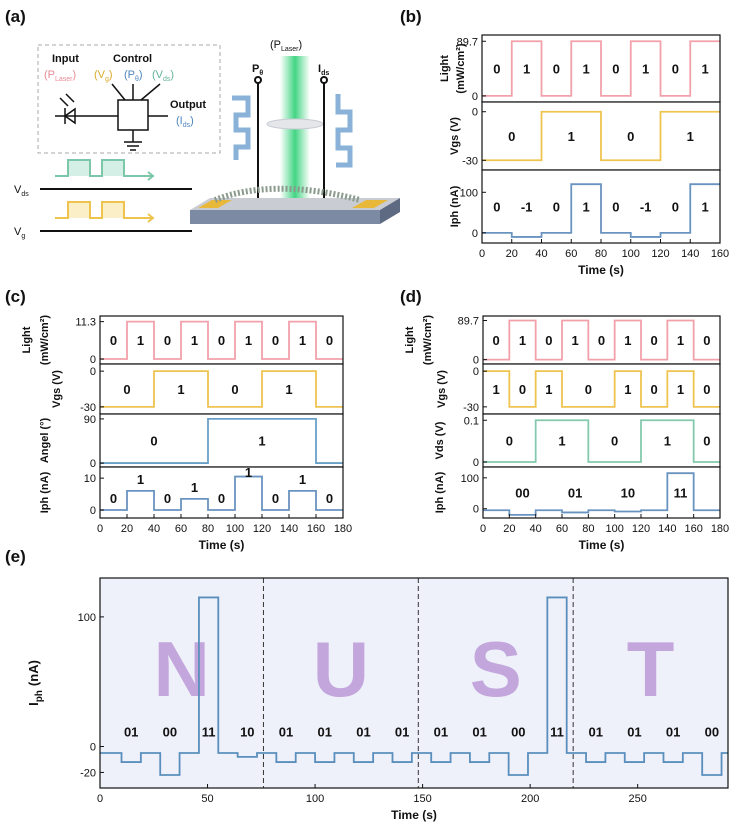  What do you see at coordinates (262, 529) in the screenshot?
I see `x-tick-label: 120` at bounding box center [262, 529].